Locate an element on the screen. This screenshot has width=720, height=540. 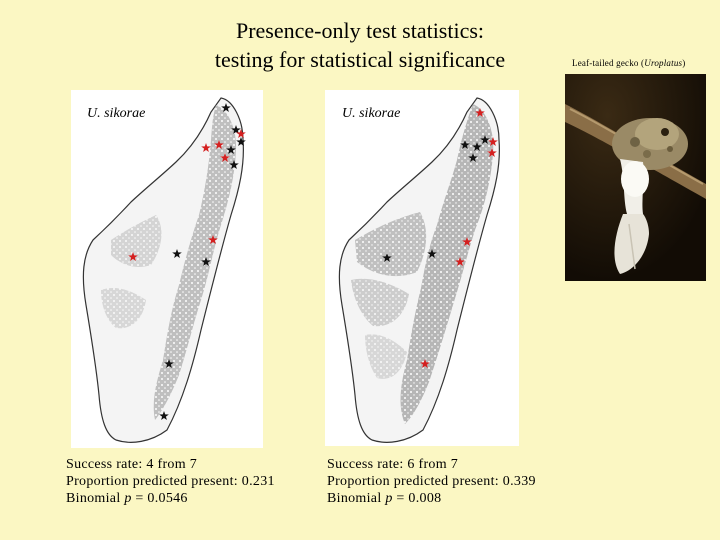
island-outline is located at coordinates (163, 270).